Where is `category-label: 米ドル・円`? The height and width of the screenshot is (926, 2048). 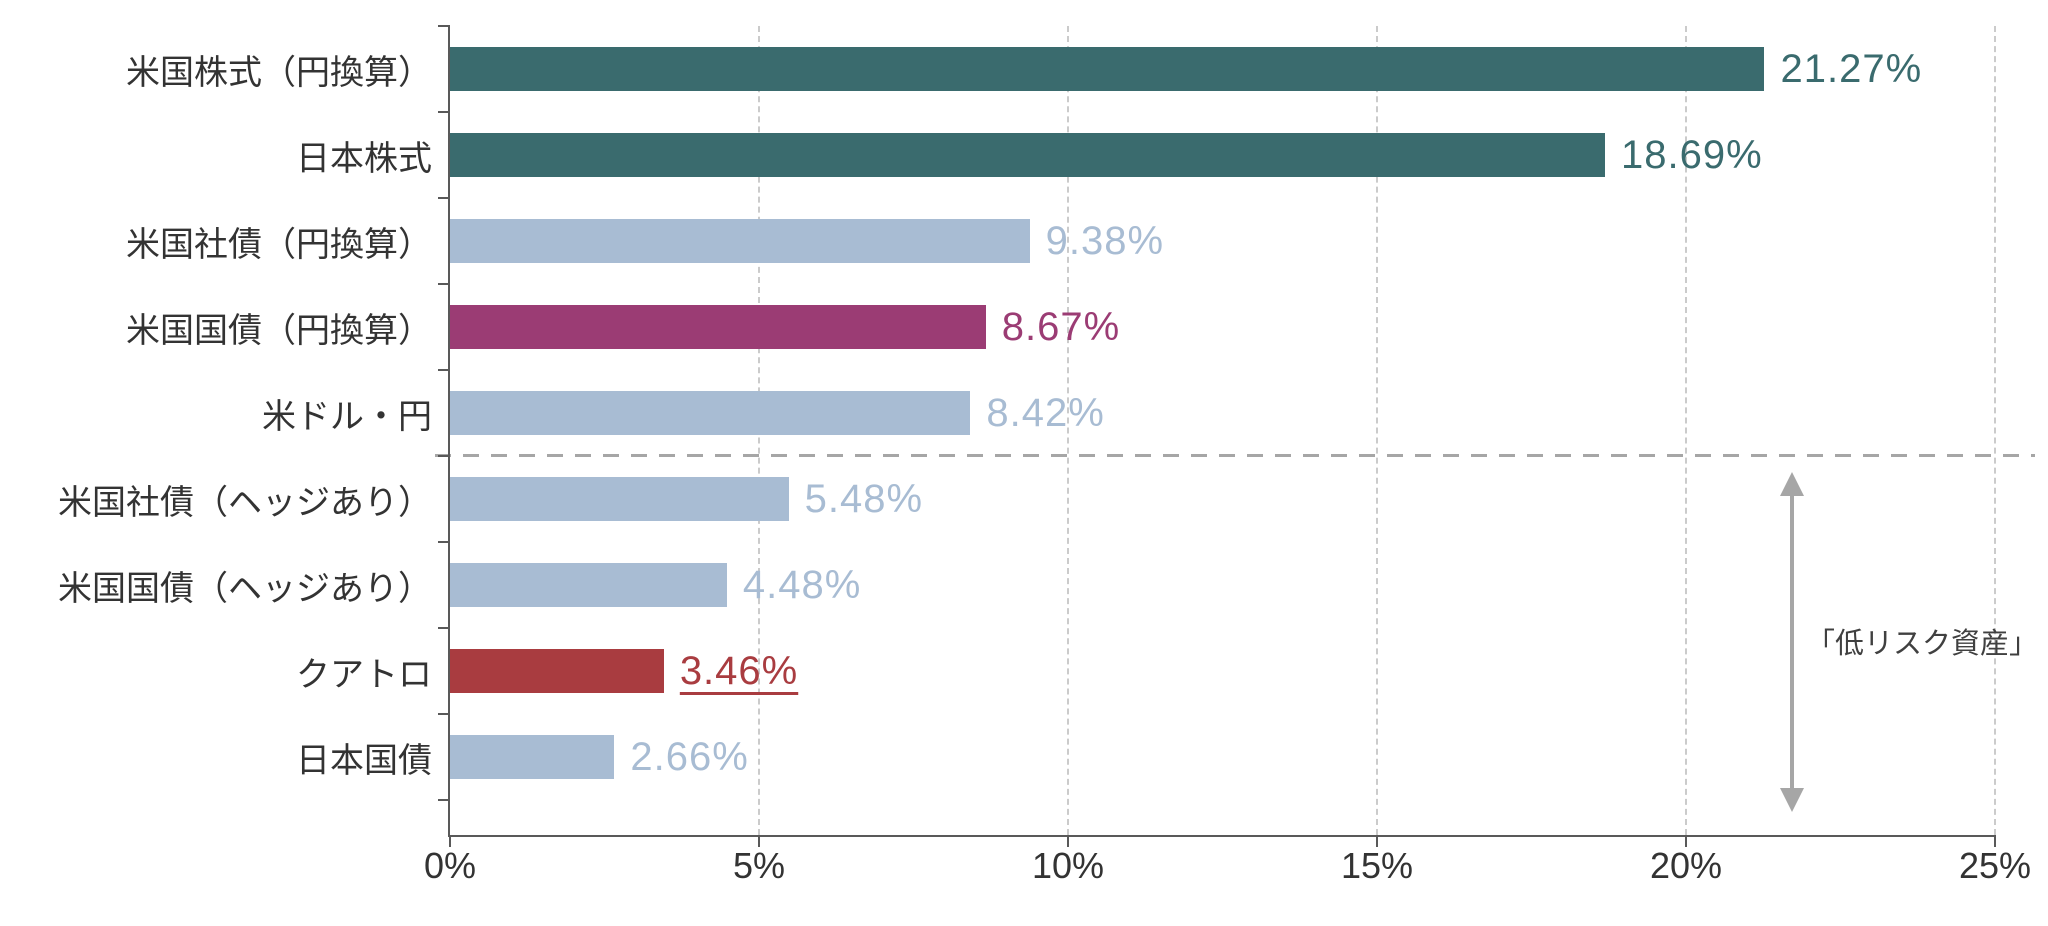
category-label: 米ドル・円 is located at coordinates (347, 416).